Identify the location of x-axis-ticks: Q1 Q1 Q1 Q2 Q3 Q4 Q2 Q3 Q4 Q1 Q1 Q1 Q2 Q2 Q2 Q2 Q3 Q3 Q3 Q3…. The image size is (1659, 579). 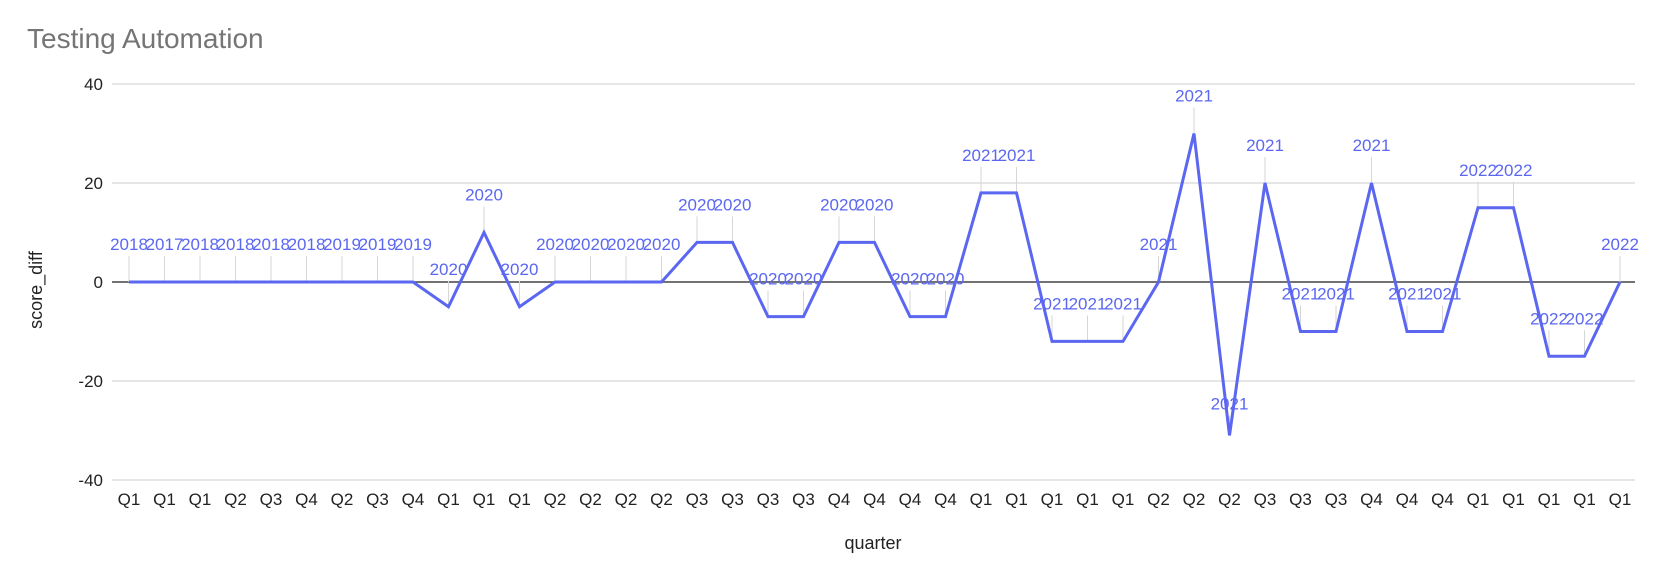
(875, 499).